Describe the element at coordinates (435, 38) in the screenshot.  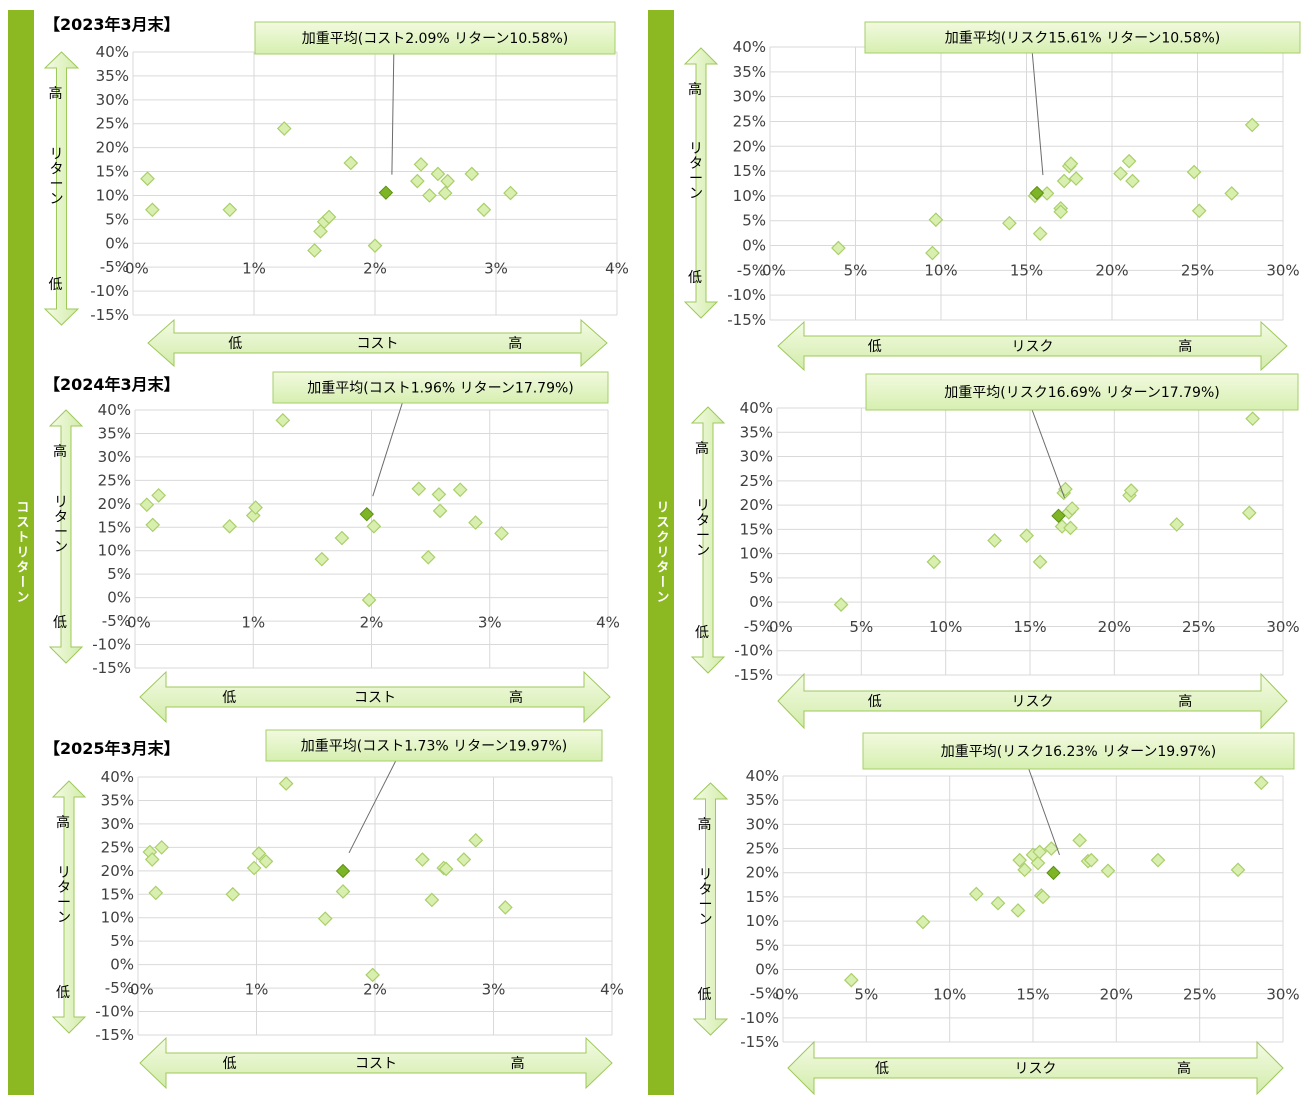
I see `callout-box` at that location.